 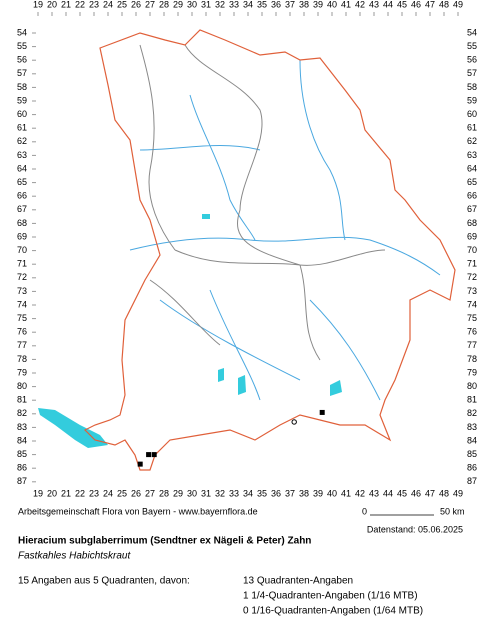 What do you see at coordinates (472, 236) in the screenshot?
I see `row-label: 69` at bounding box center [472, 236].